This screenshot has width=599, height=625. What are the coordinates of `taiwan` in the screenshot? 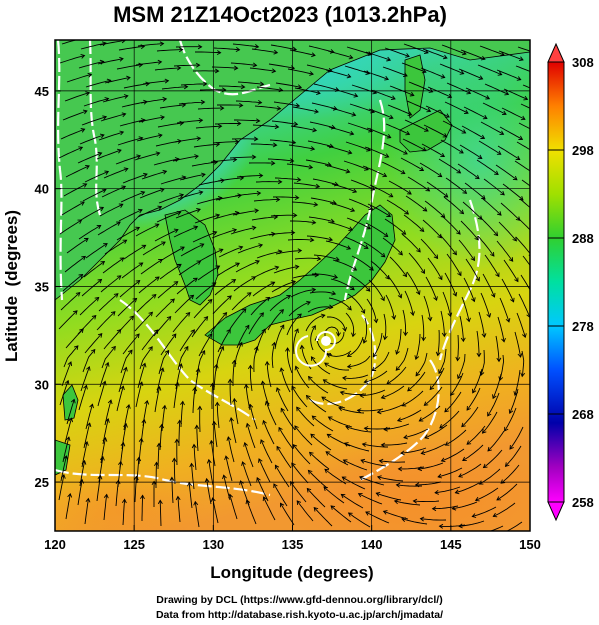 It's located at (70, 402).